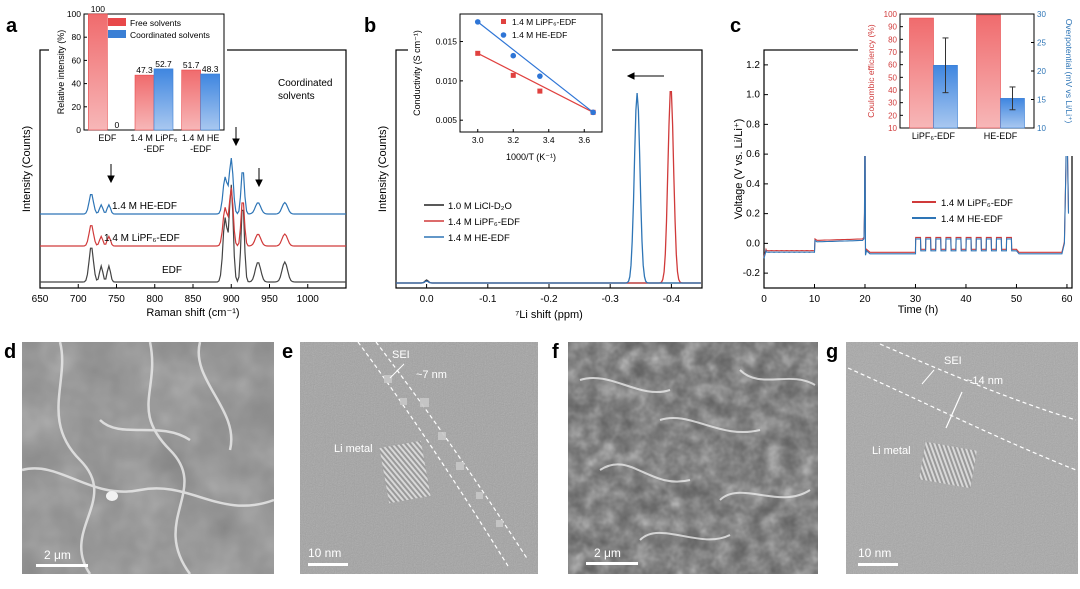  I want to click on y-tick-label: 90, so click(892, 27).